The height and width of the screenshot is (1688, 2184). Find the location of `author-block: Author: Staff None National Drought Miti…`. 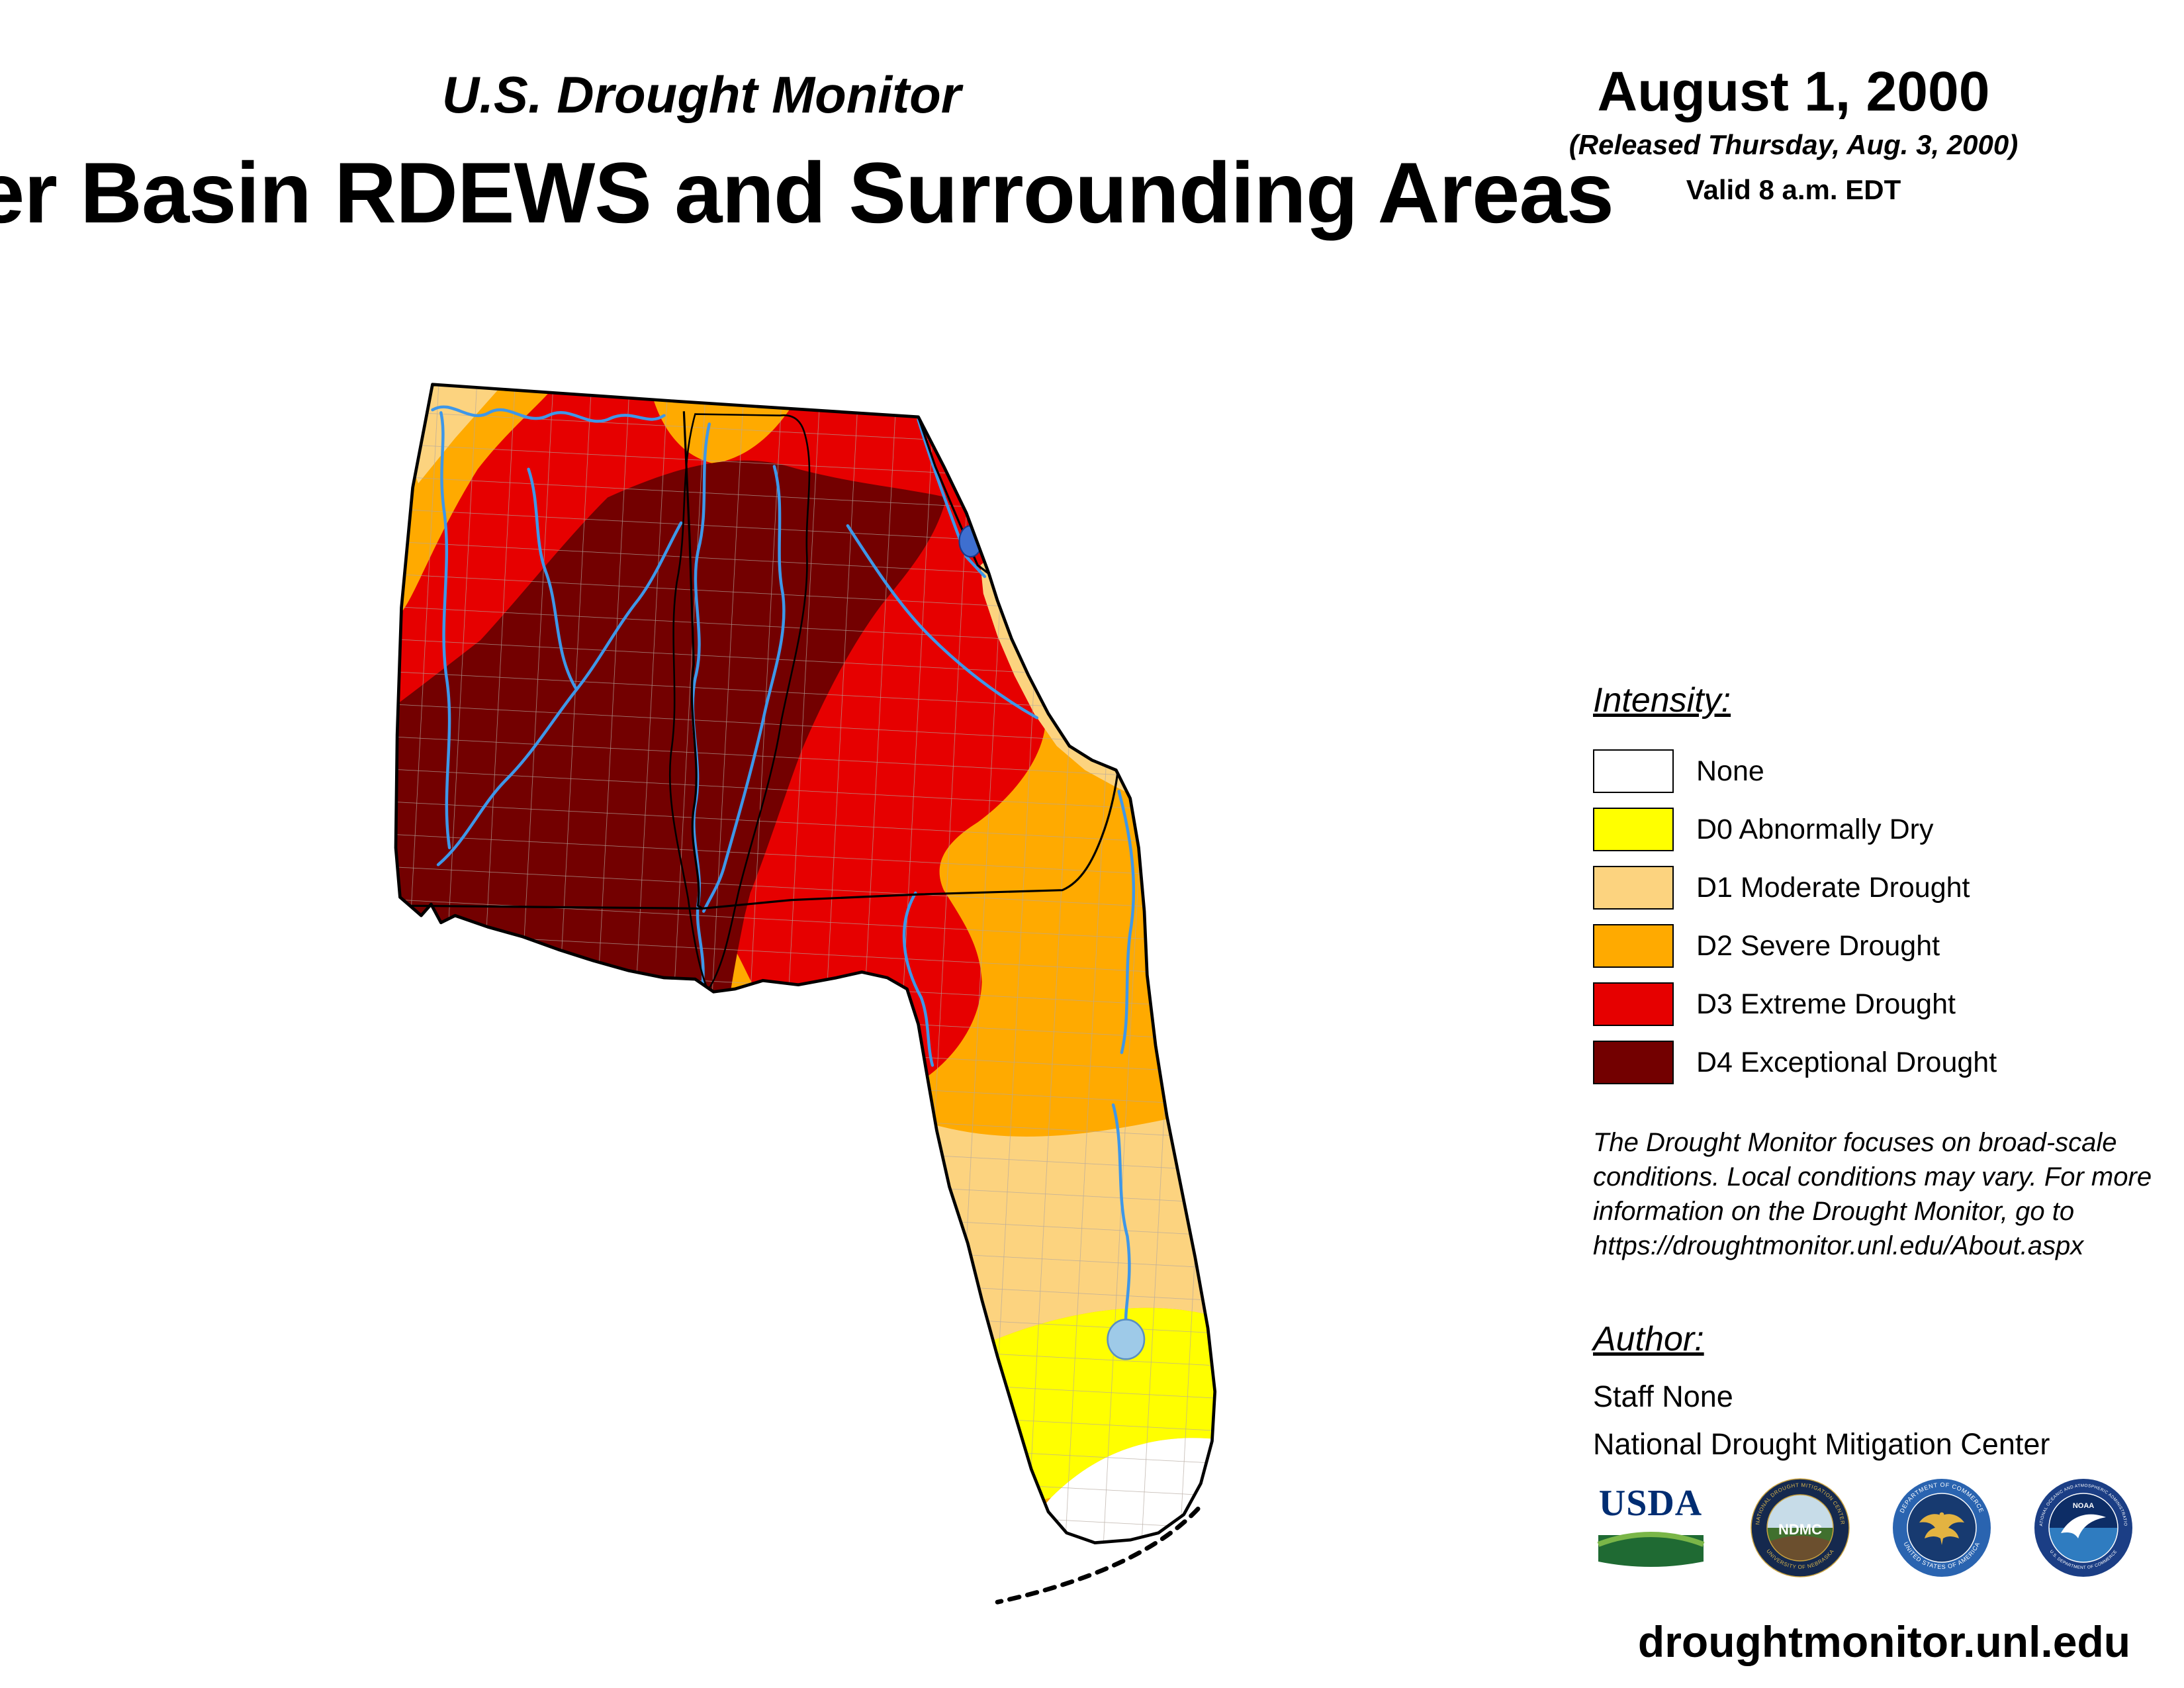

author-block: Author: Staff None National Drought Miti… is located at coordinates (1821, 1390).